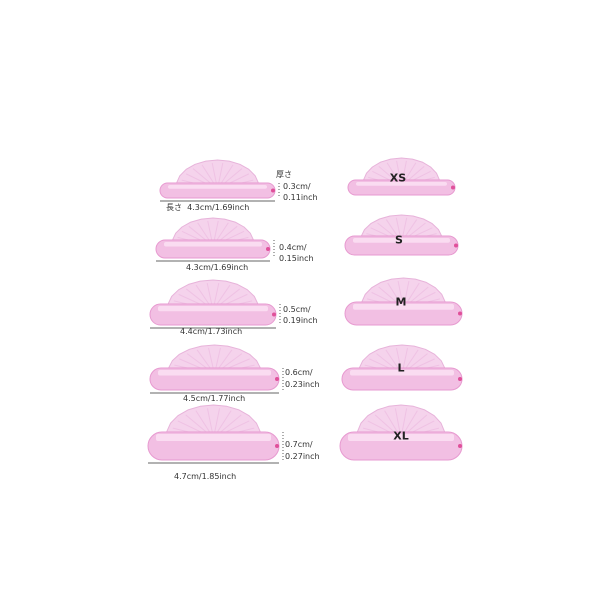 The width and height of the screenshot is (608, 608). I want to click on thickness-cm: 0.5cm/, so click(297, 309).